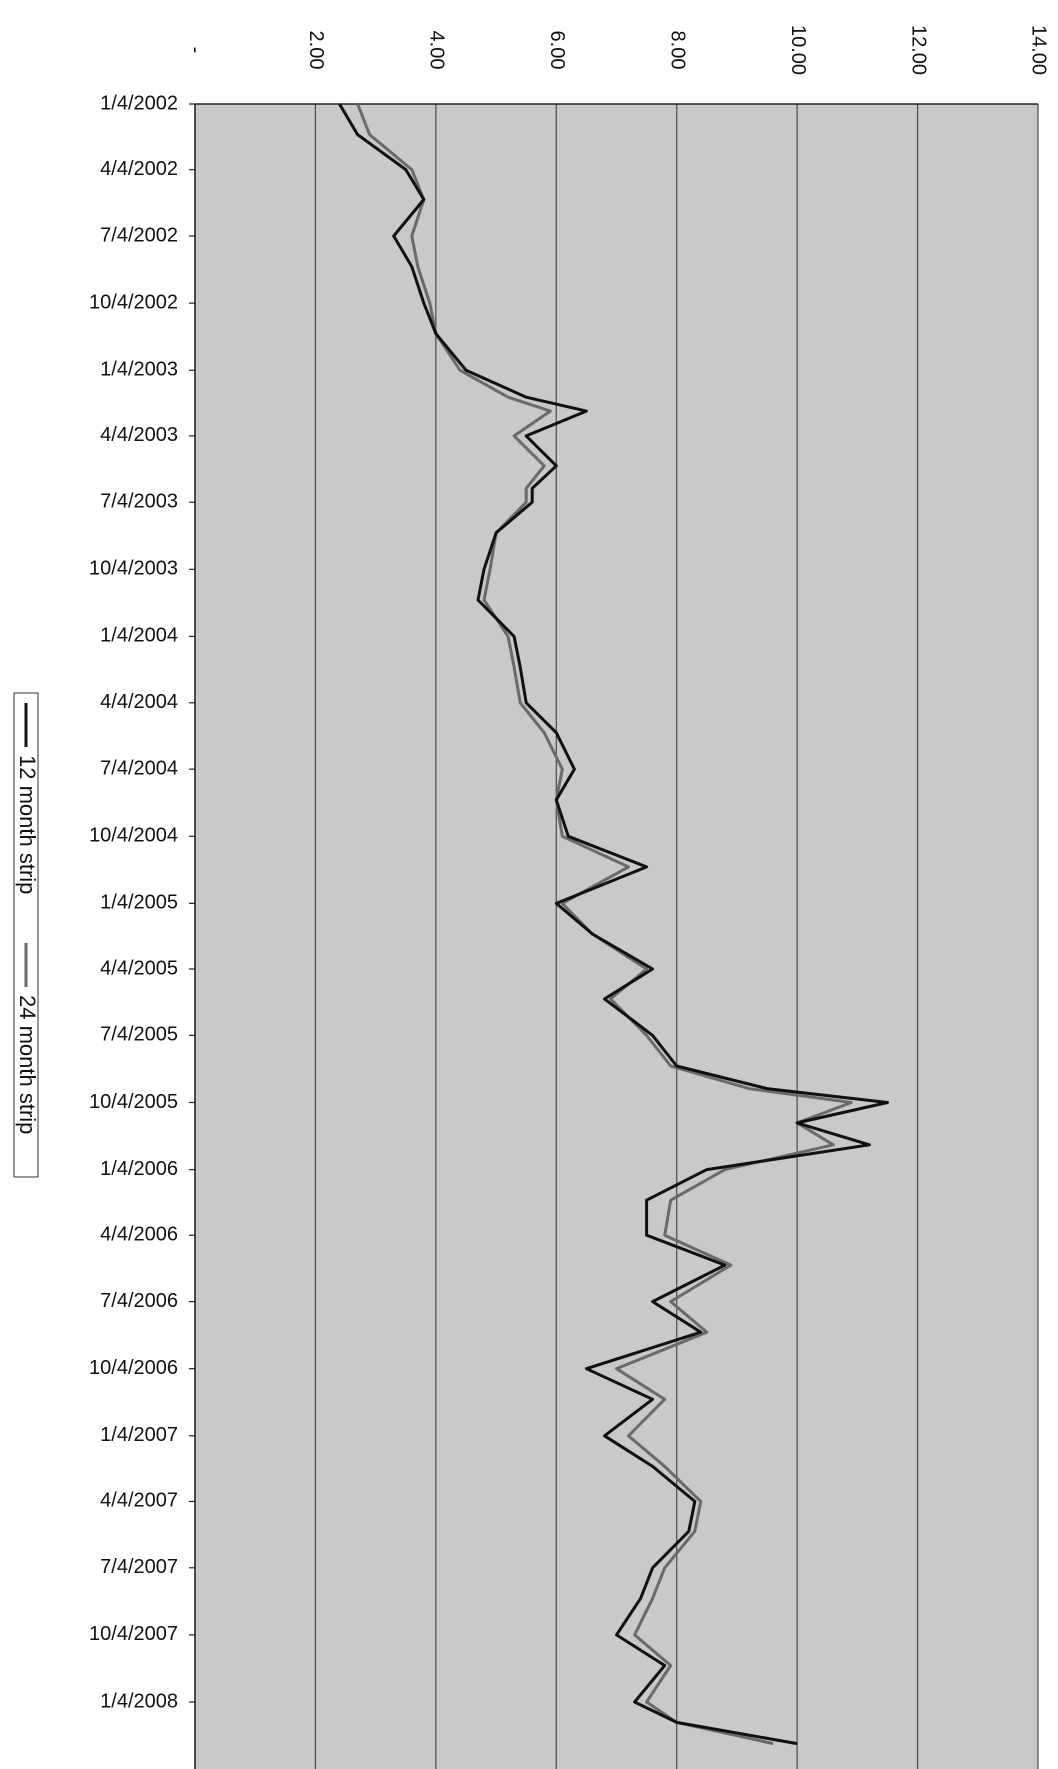  Describe the element at coordinates (133, 1634) in the screenshot. I see `date-tick-label: 10/4/2007` at that location.